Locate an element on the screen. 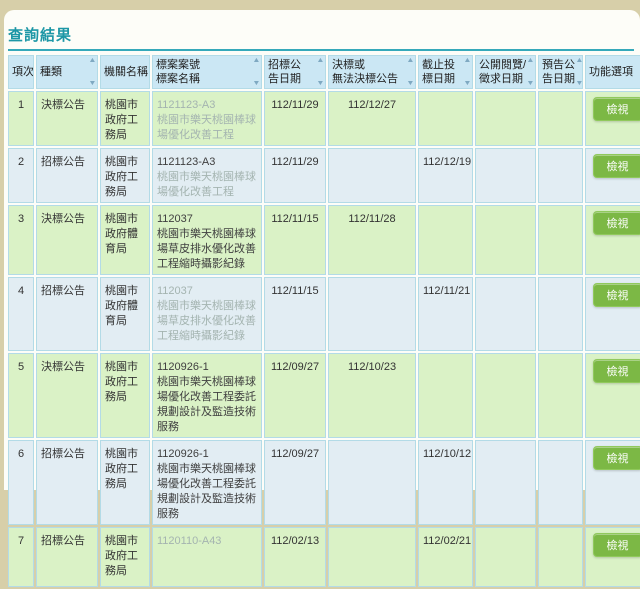 This screenshot has width=640, height=589. column-header-award-date: 決標或無法決標公告 ▲ ▼ is located at coordinates (372, 72).